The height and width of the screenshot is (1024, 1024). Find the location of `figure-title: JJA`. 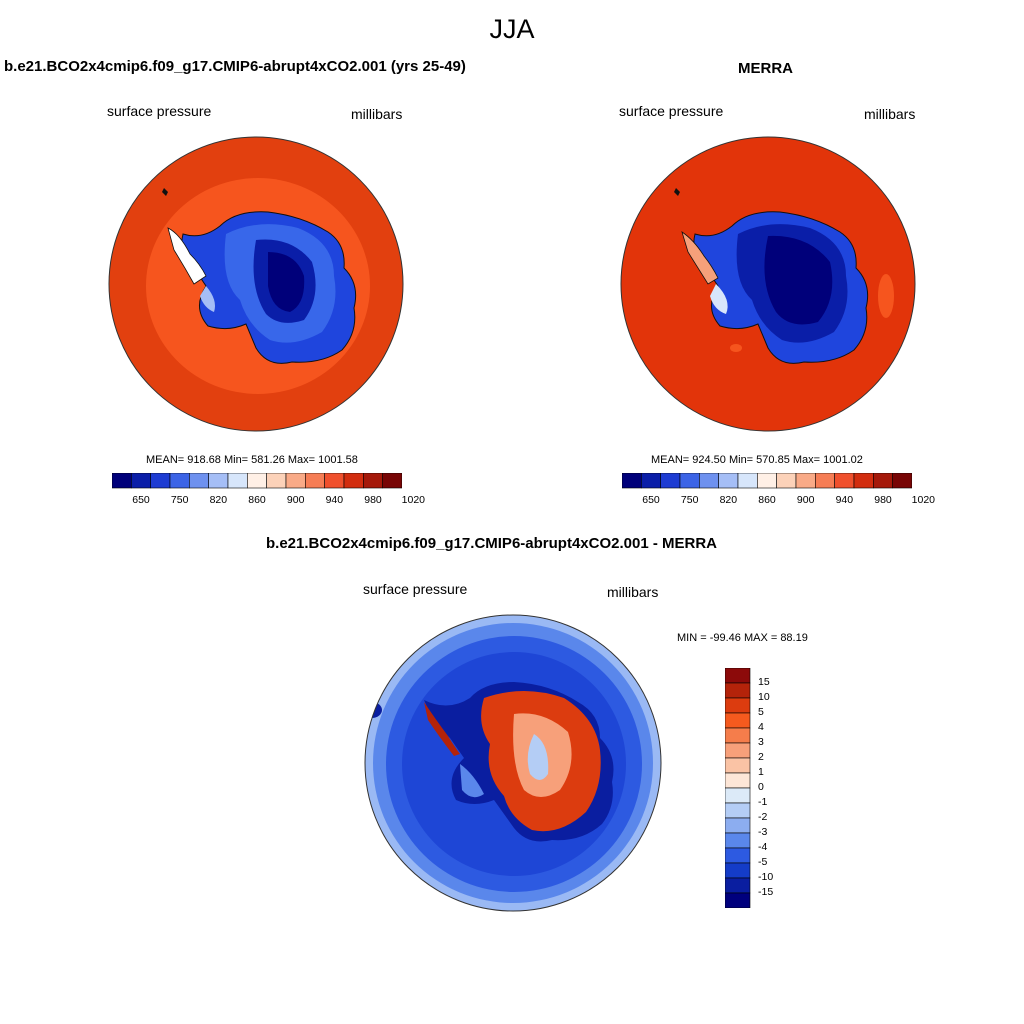

figure-title: JJA is located at coordinates (512, 29).